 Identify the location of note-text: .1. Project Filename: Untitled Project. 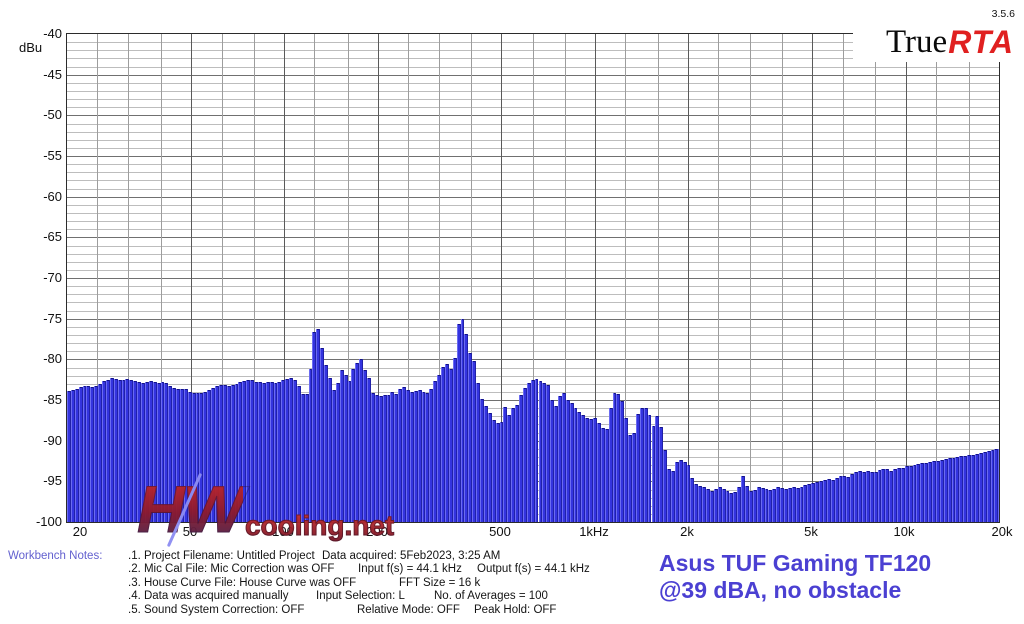
(221, 556).